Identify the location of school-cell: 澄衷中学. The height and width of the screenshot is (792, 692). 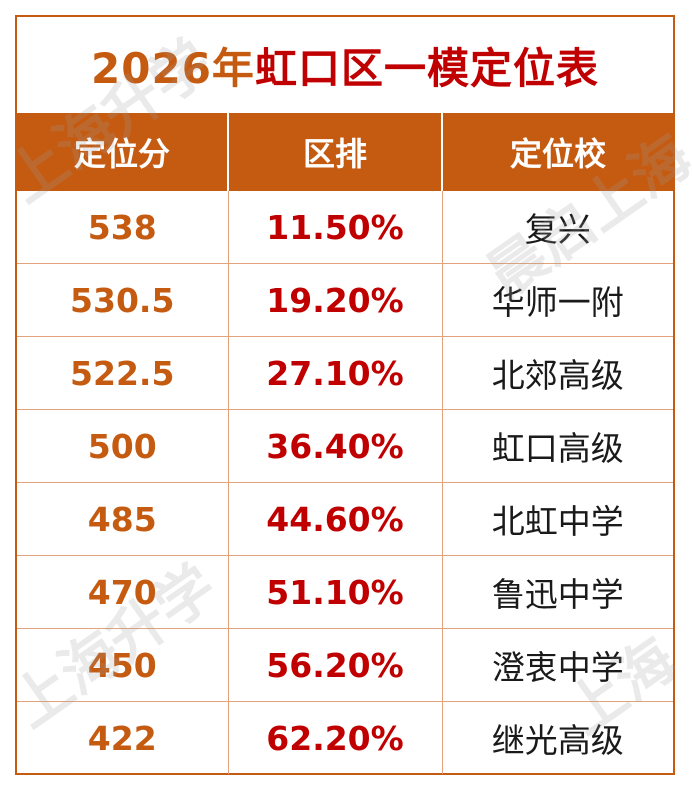
(557, 665).